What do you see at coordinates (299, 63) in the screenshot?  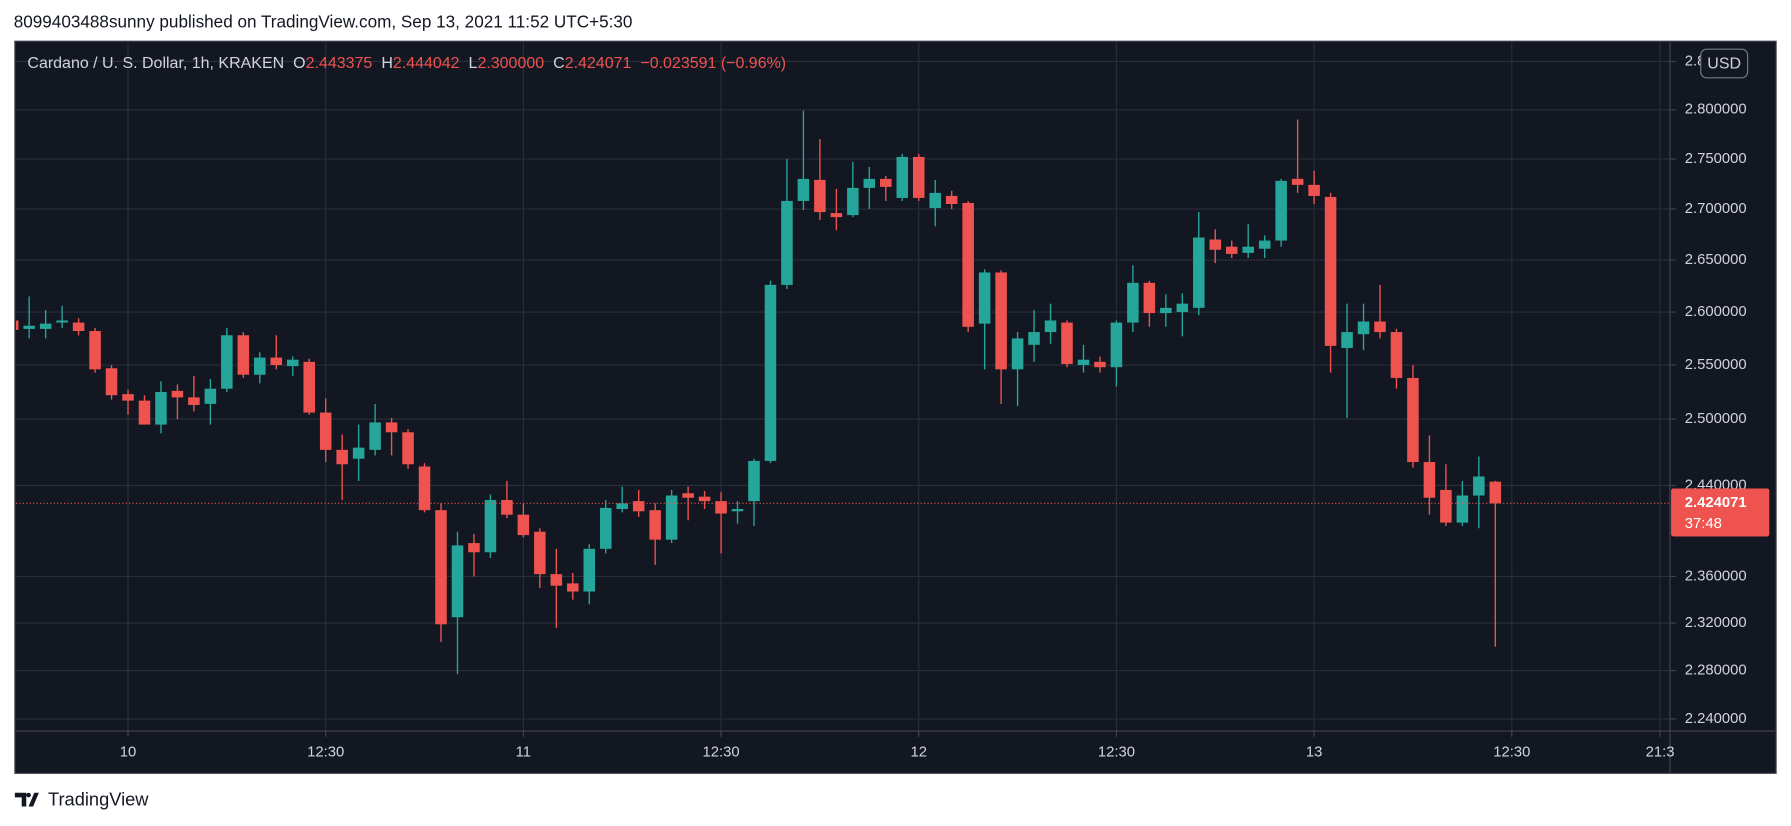 I see `open-label: O` at bounding box center [299, 63].